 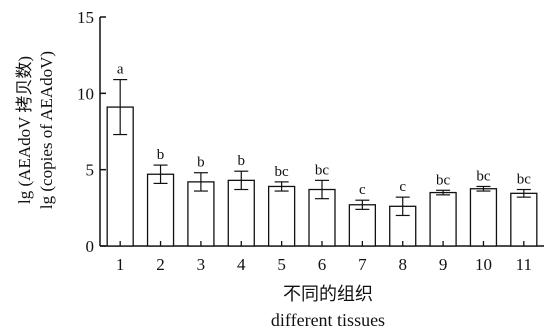 What do you see at coordinates (241, 264) in the screenshot?
I see `x-tick-label: 4` at bounding box center [241, 264].